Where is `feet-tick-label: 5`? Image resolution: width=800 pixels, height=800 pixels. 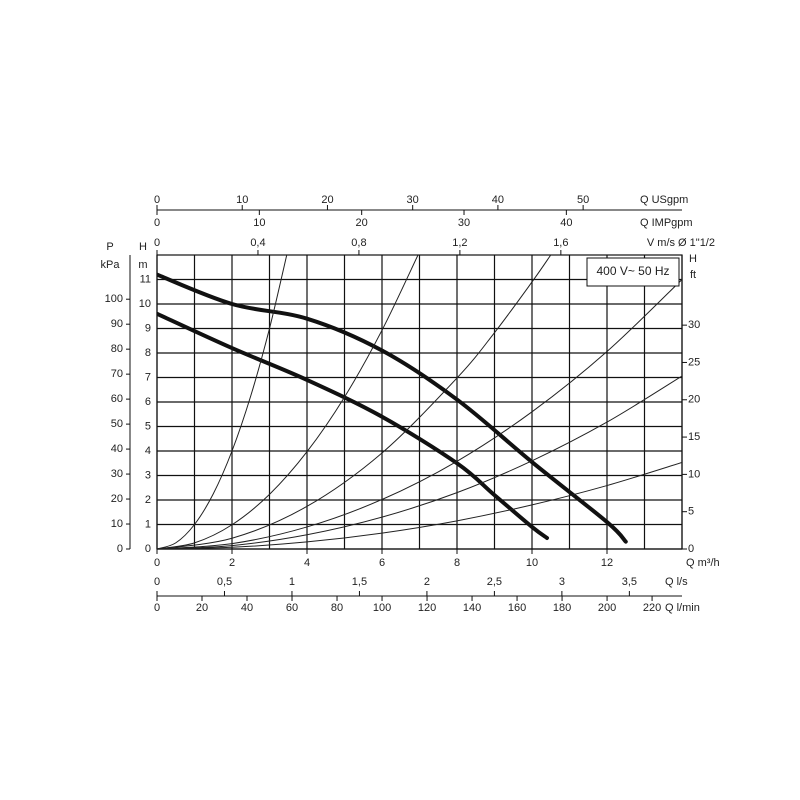 feet-tick-label: 5 is located at coordinates (691, 512).